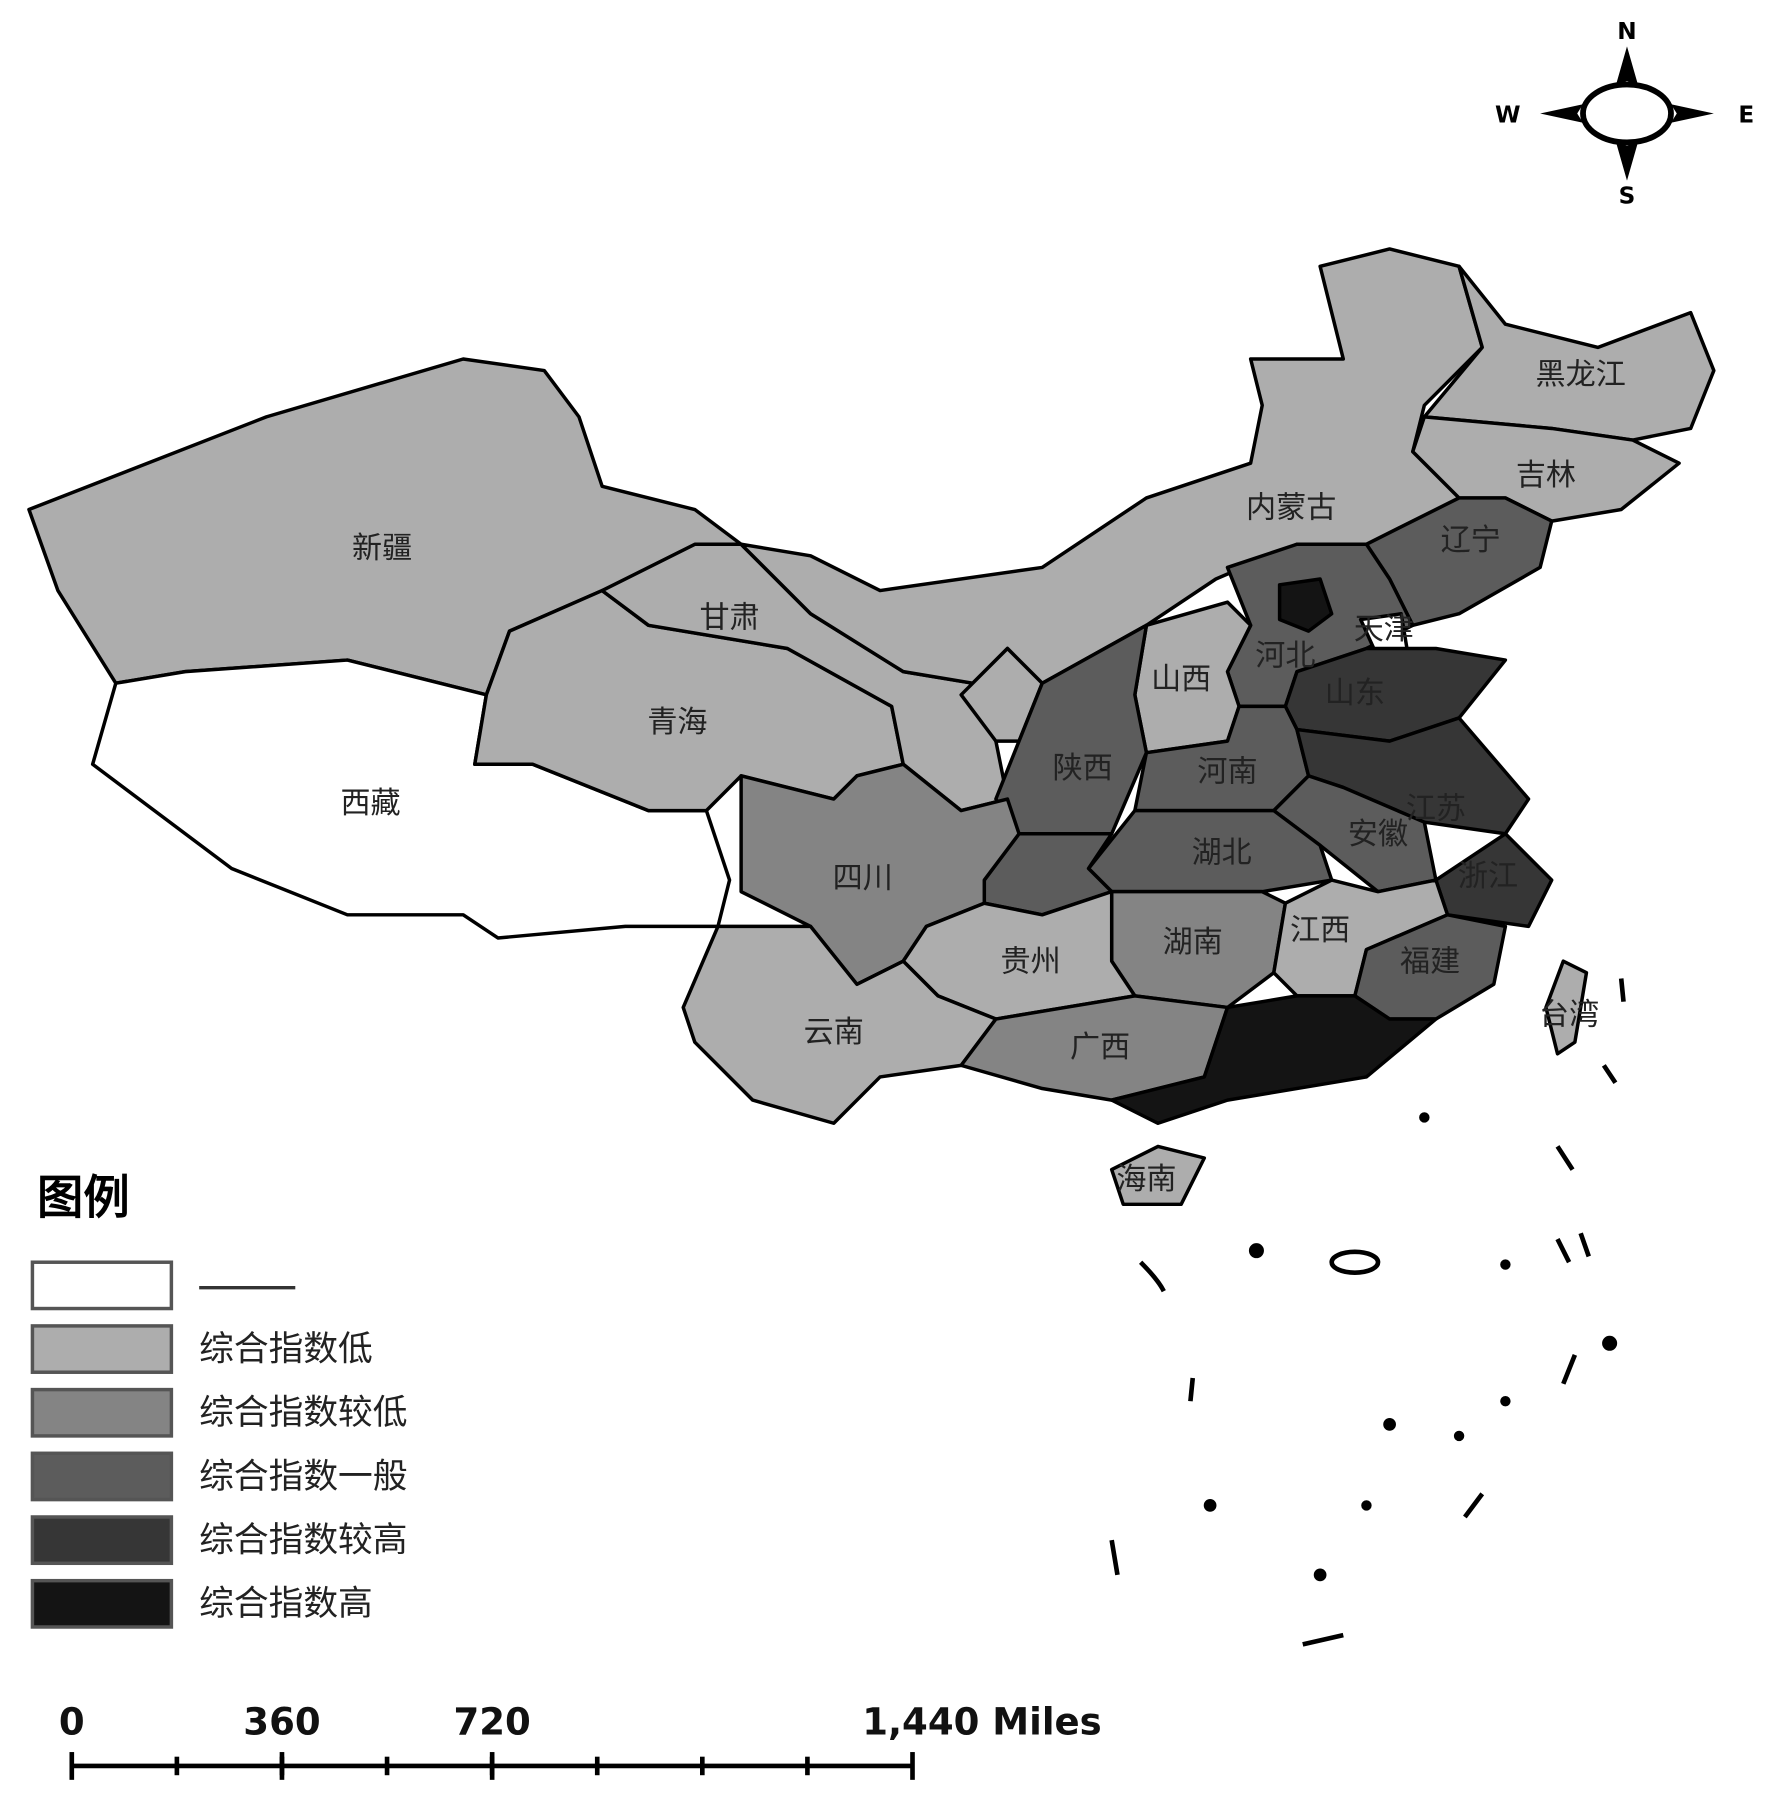 The width and height of the screenshot is (1772, 1805). Describe the element at coordinates (1626, 32) in the screenshot. I see `compass-n: N` at that location.